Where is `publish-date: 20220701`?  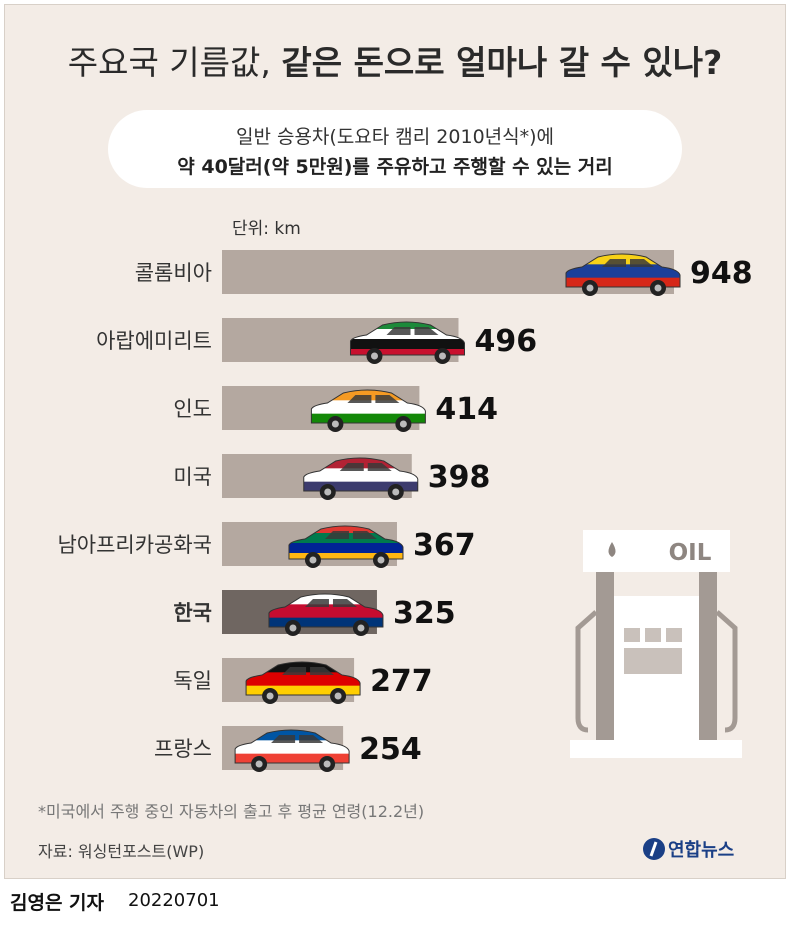 publish-date: 20220701 is located at coordinates (174, 900).